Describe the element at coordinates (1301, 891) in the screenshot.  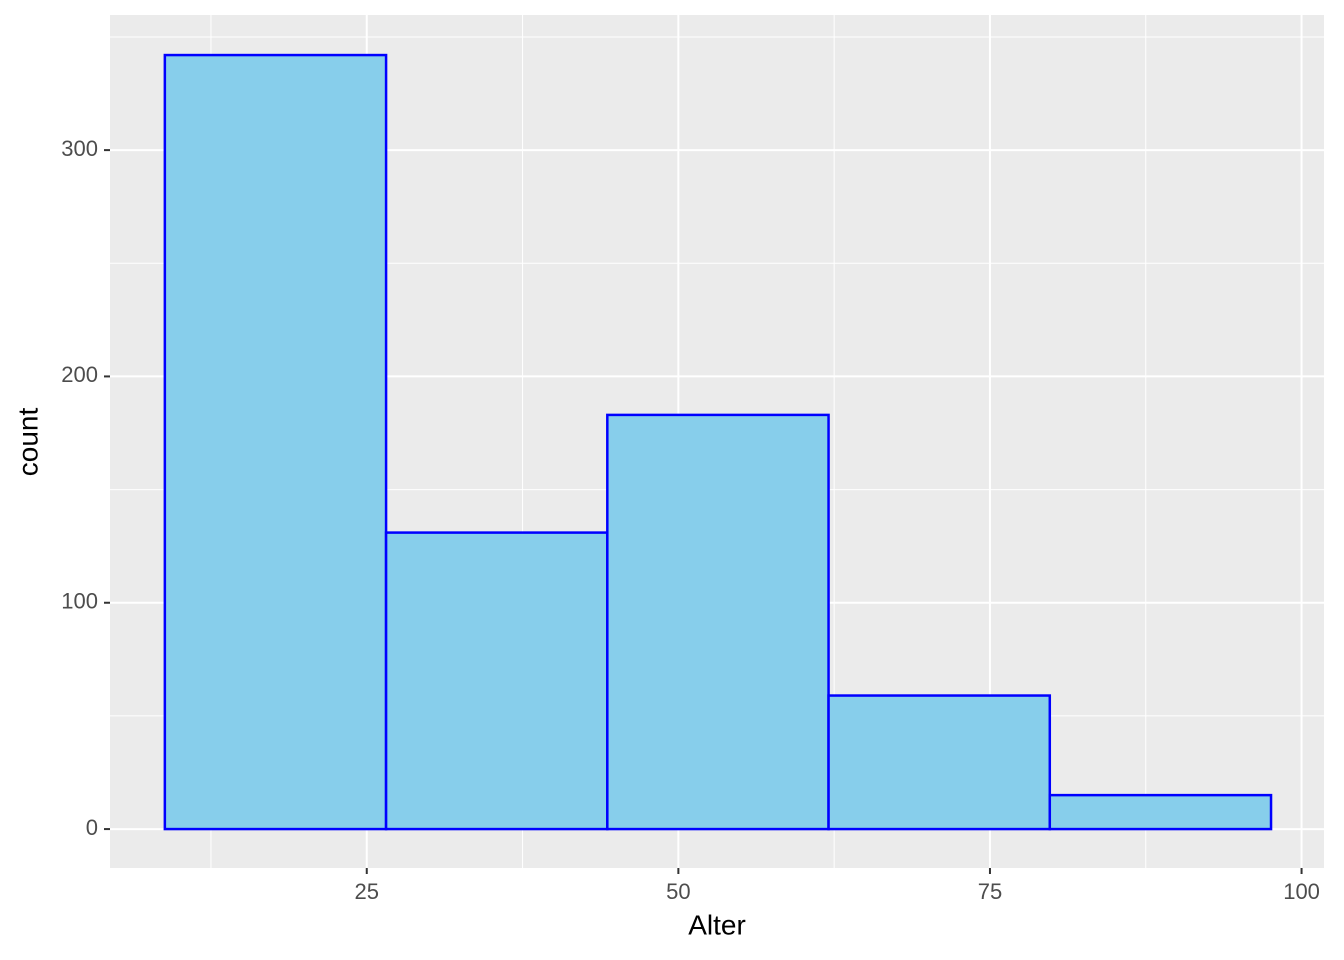
I see `x-tick-label: 100` at that location.